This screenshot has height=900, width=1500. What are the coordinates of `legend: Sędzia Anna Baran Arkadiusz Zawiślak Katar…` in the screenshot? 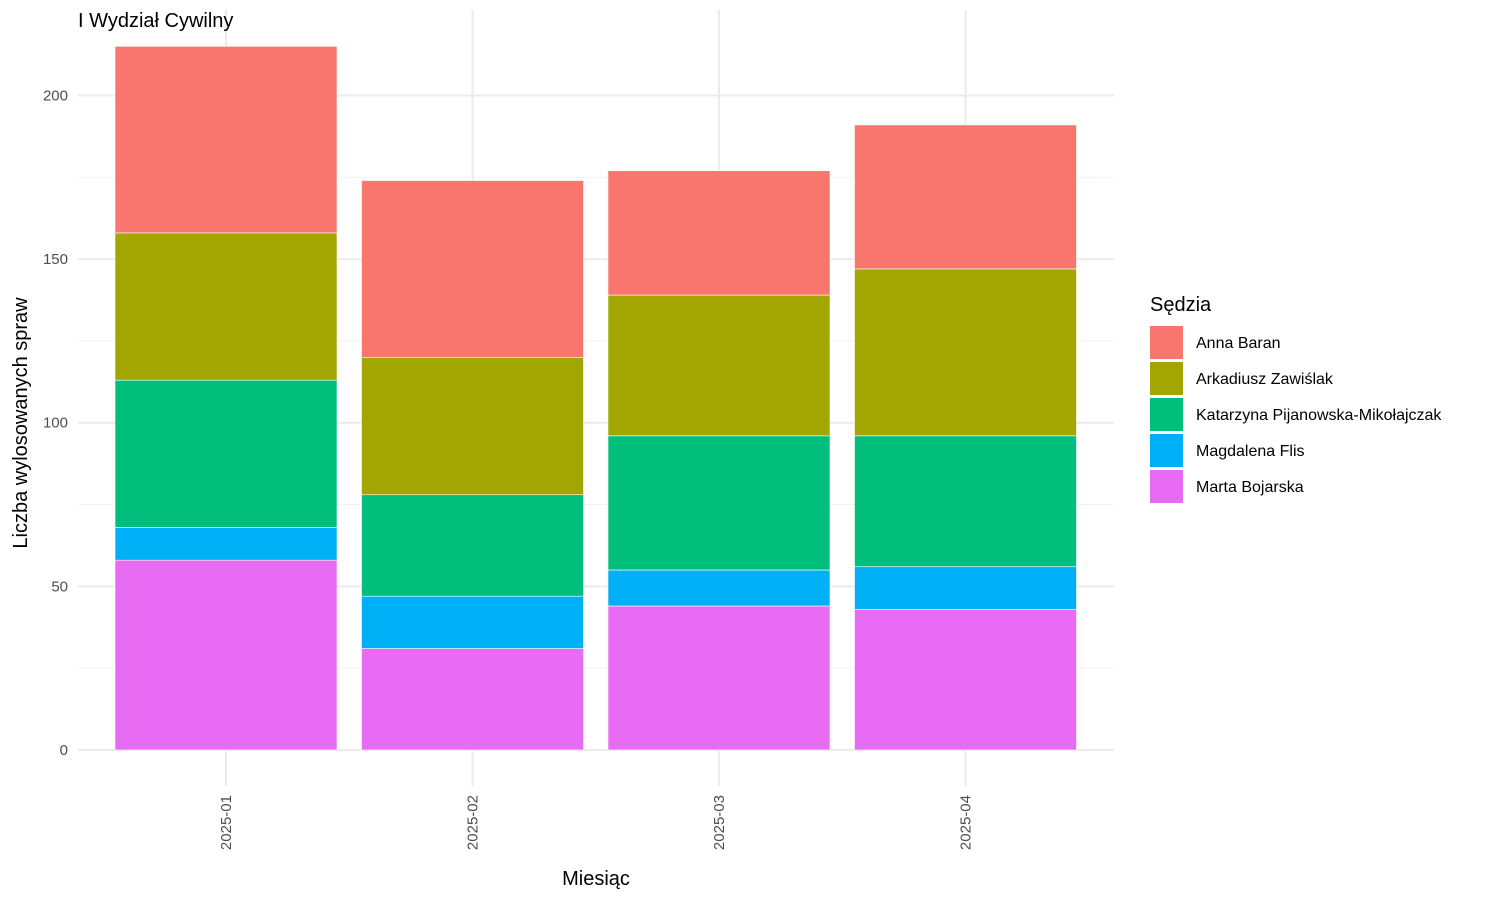 It's located at (1296, 398).